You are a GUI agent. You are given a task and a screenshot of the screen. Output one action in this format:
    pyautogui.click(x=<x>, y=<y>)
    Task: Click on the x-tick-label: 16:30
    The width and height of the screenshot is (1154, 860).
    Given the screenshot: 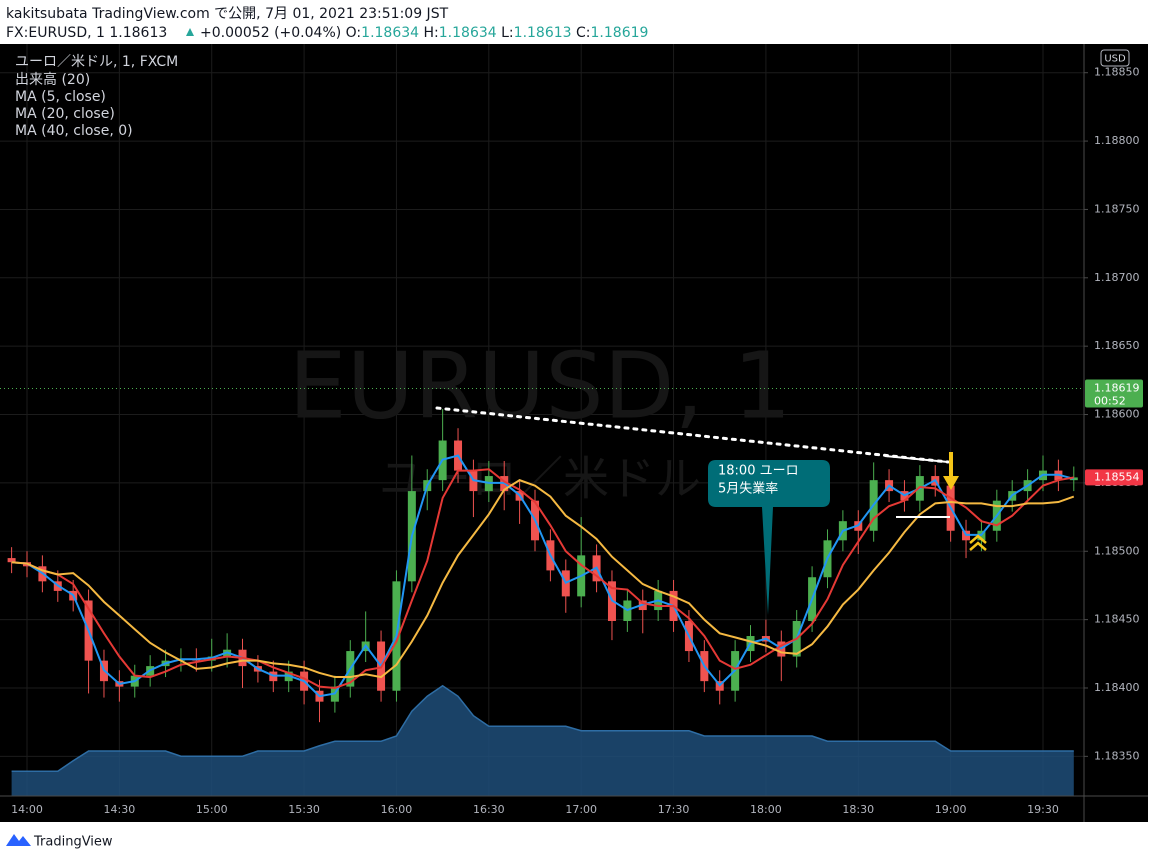 What is the action you would take?
    pyautogui.click(x=489, y=809)
    